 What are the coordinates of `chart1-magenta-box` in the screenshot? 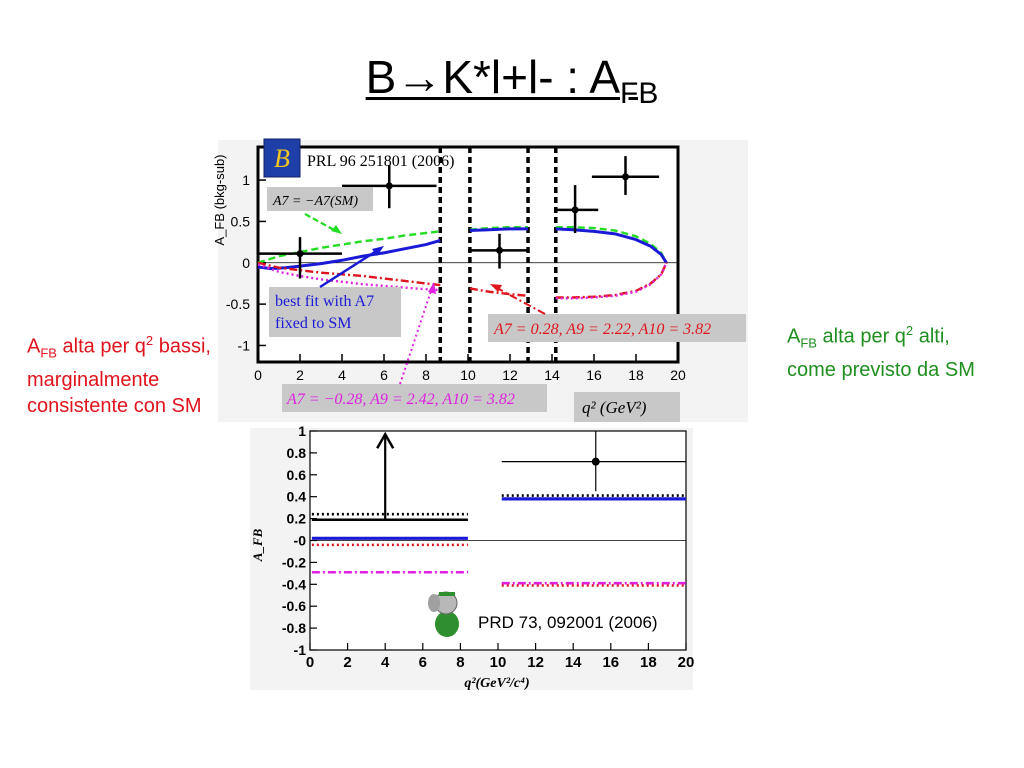 It's located at (414, 398).